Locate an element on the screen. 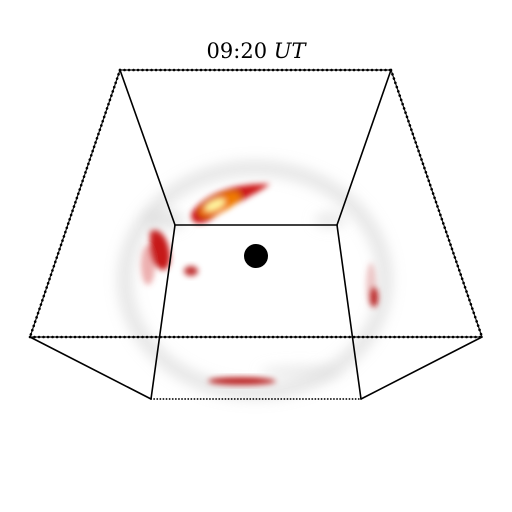  emission-patch-small is located at coordinates (191, 271).